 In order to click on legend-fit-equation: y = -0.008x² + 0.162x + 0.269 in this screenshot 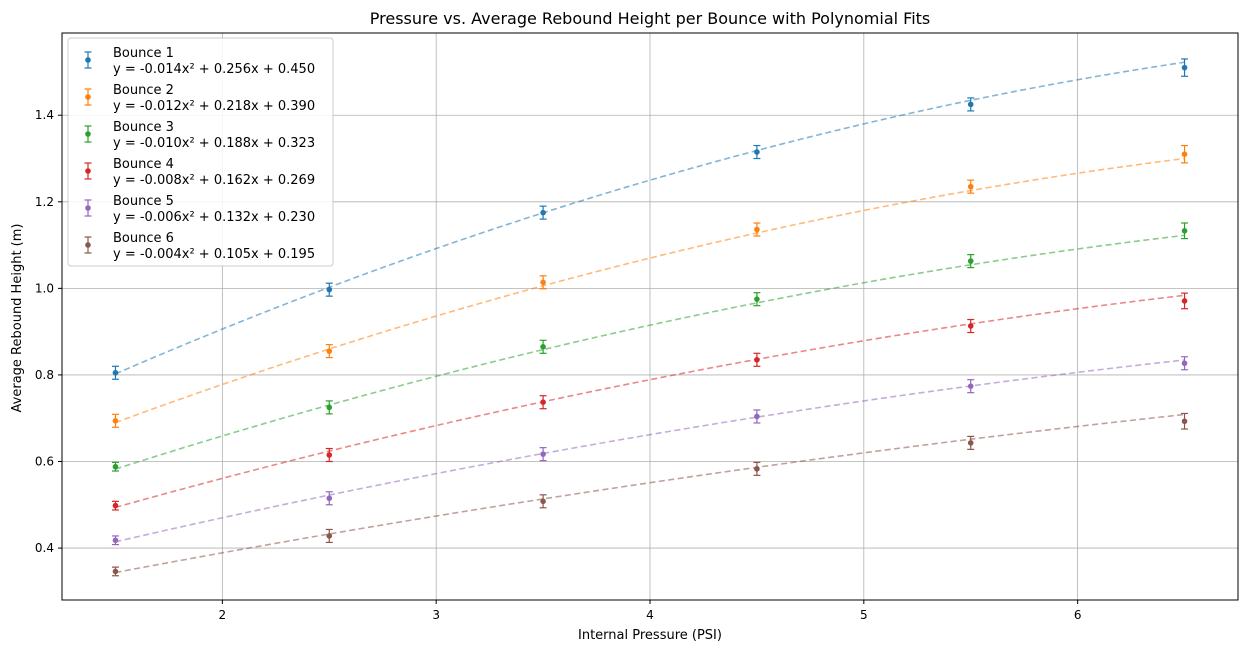, I will do `click(214, 180)`.